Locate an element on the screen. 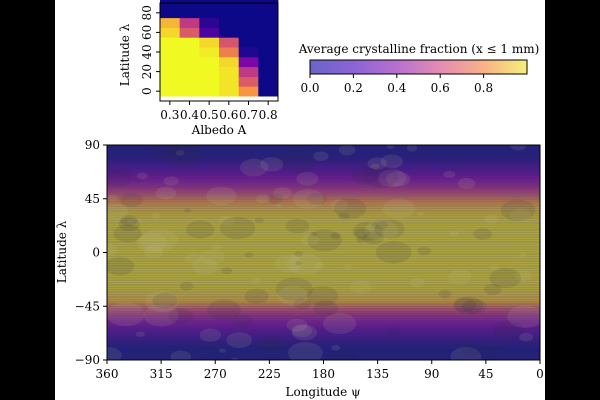 Image resolution: width=600 pixels, height=400 pixels. inset-y-tick-label: 80 is located at coordinates (147, 12).